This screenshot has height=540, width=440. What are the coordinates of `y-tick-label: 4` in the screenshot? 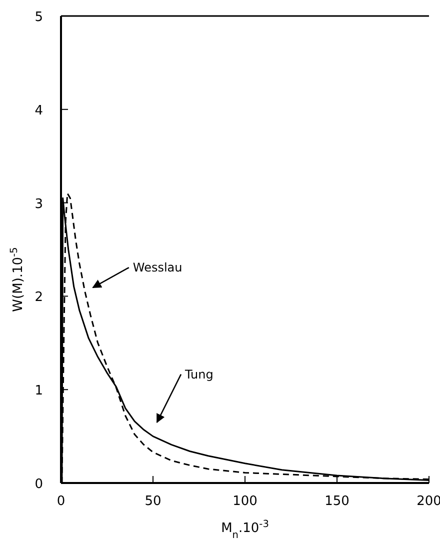 It's located at (38, 110).